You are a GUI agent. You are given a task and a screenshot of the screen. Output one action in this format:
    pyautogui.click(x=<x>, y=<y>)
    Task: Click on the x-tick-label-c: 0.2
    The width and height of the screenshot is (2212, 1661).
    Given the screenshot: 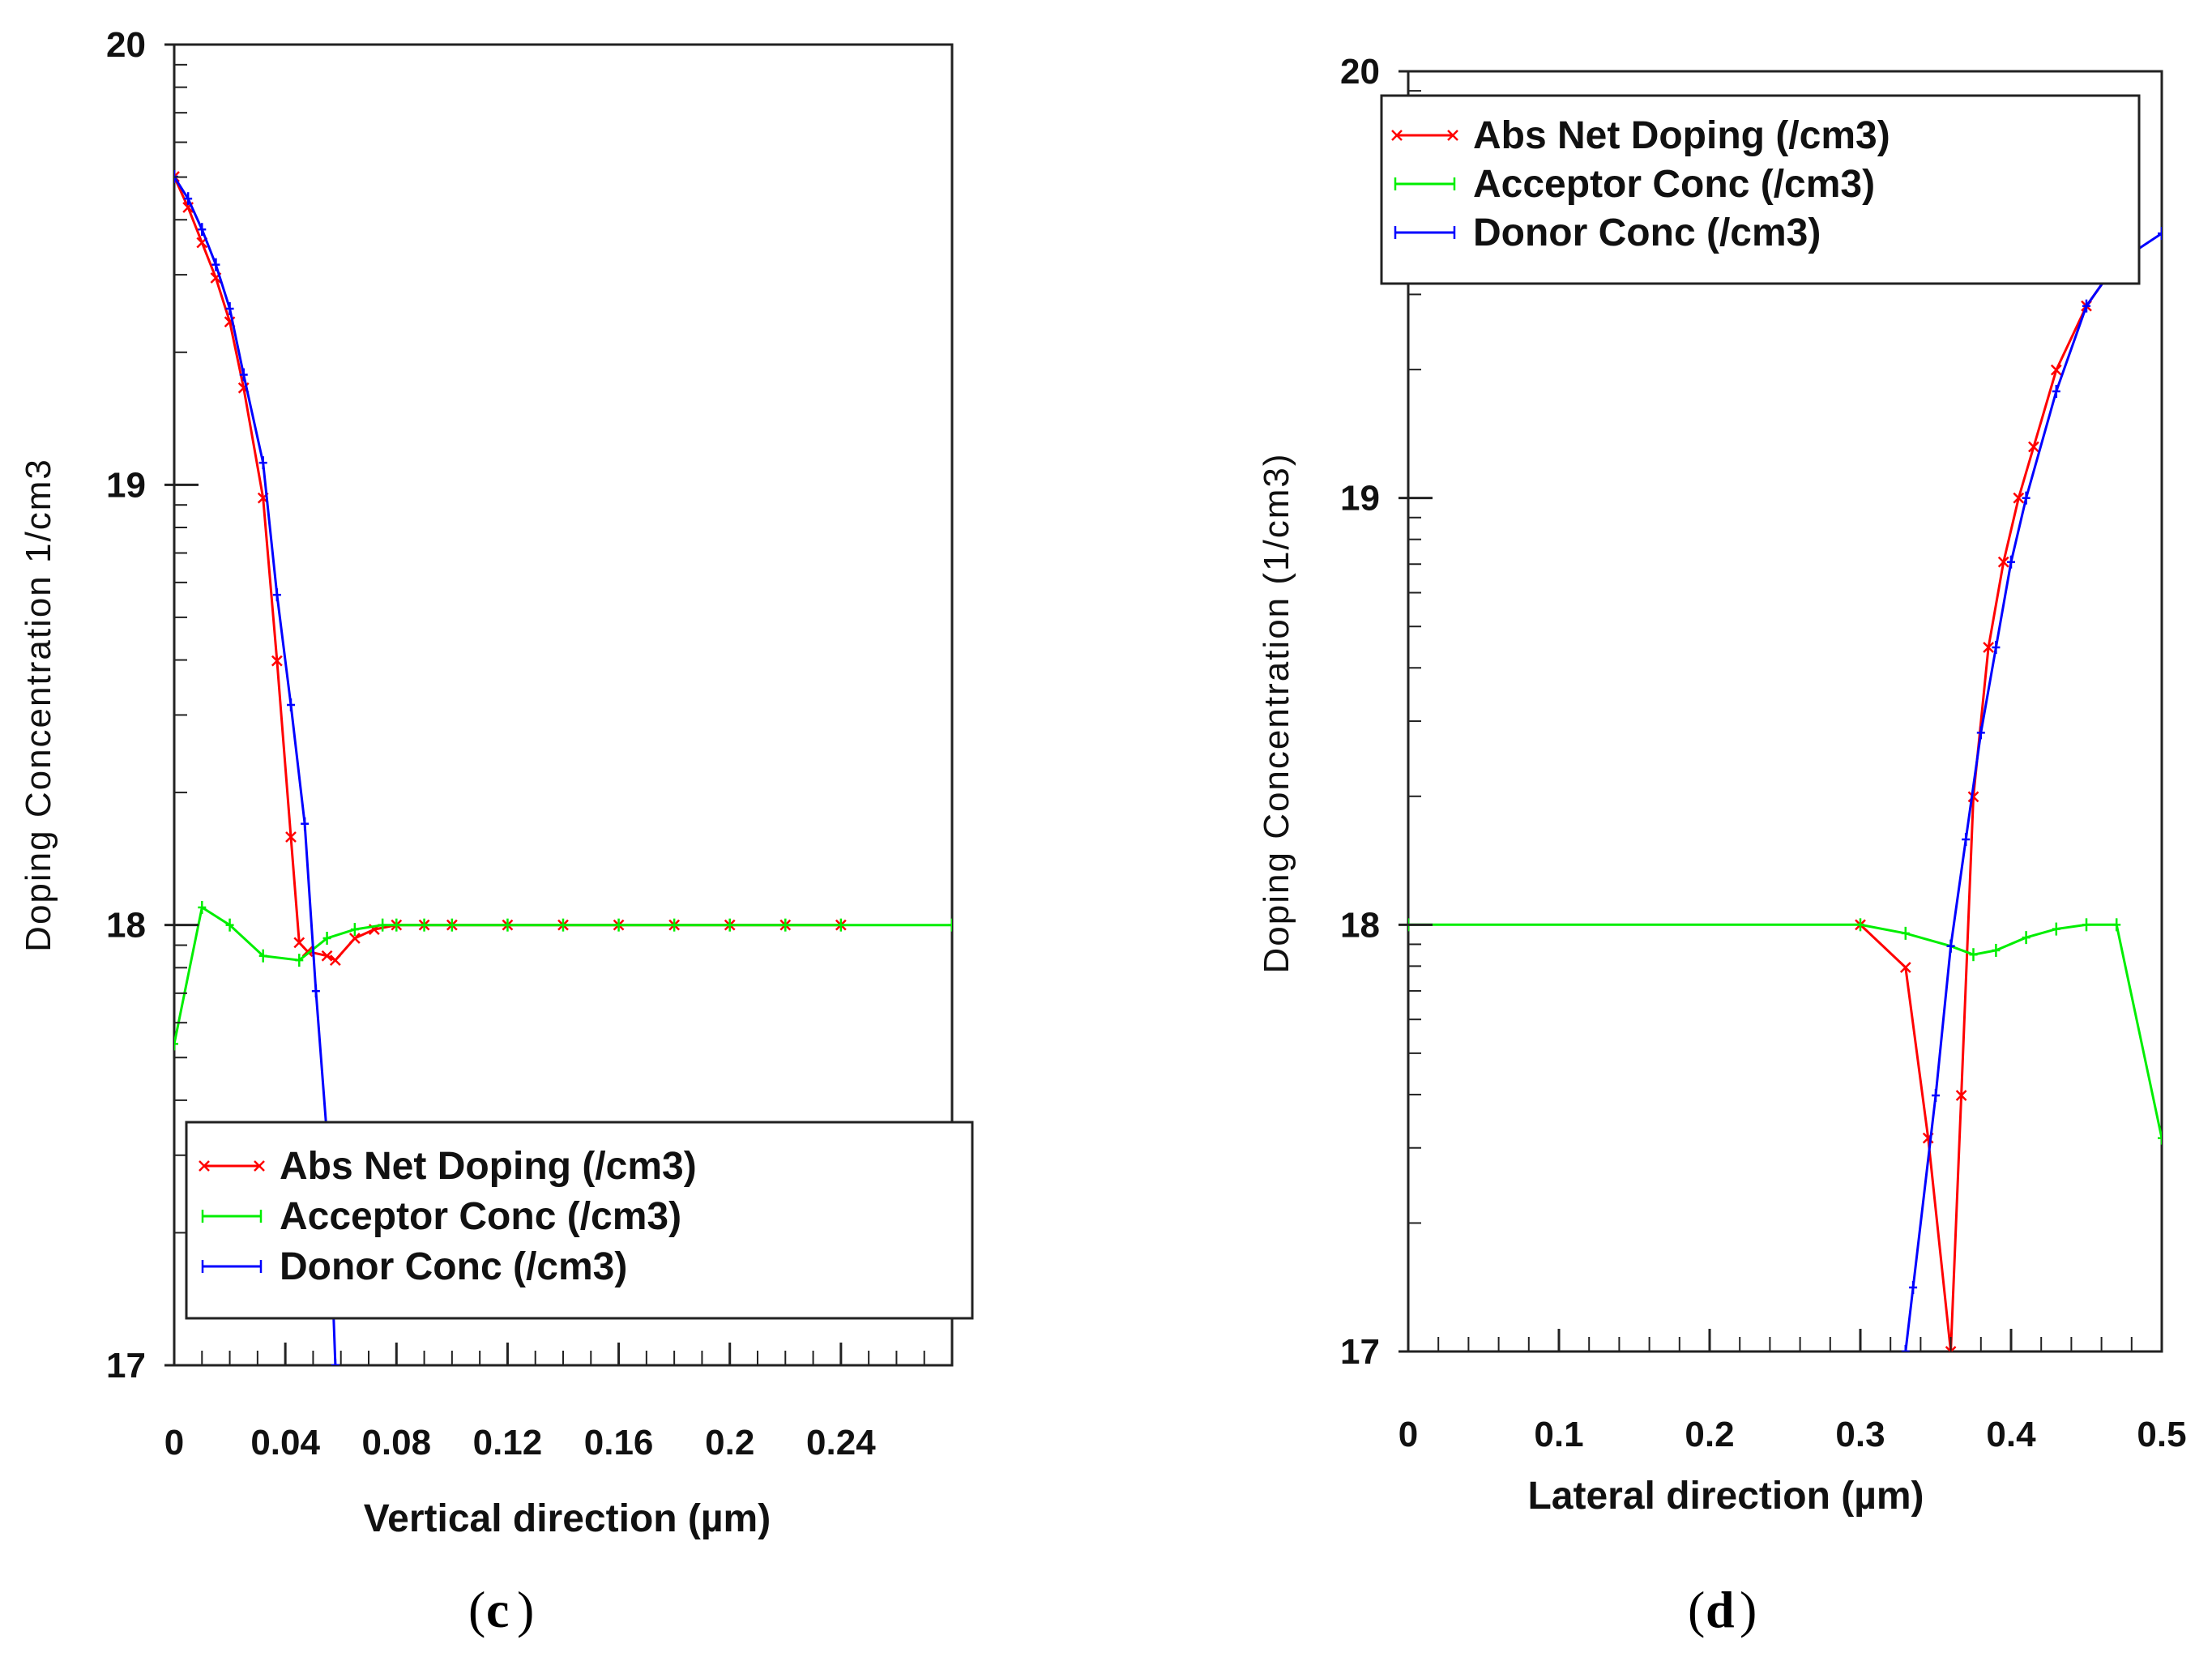 What is the action you would take?
    pyautogui.click(x=729, y=1442)
    